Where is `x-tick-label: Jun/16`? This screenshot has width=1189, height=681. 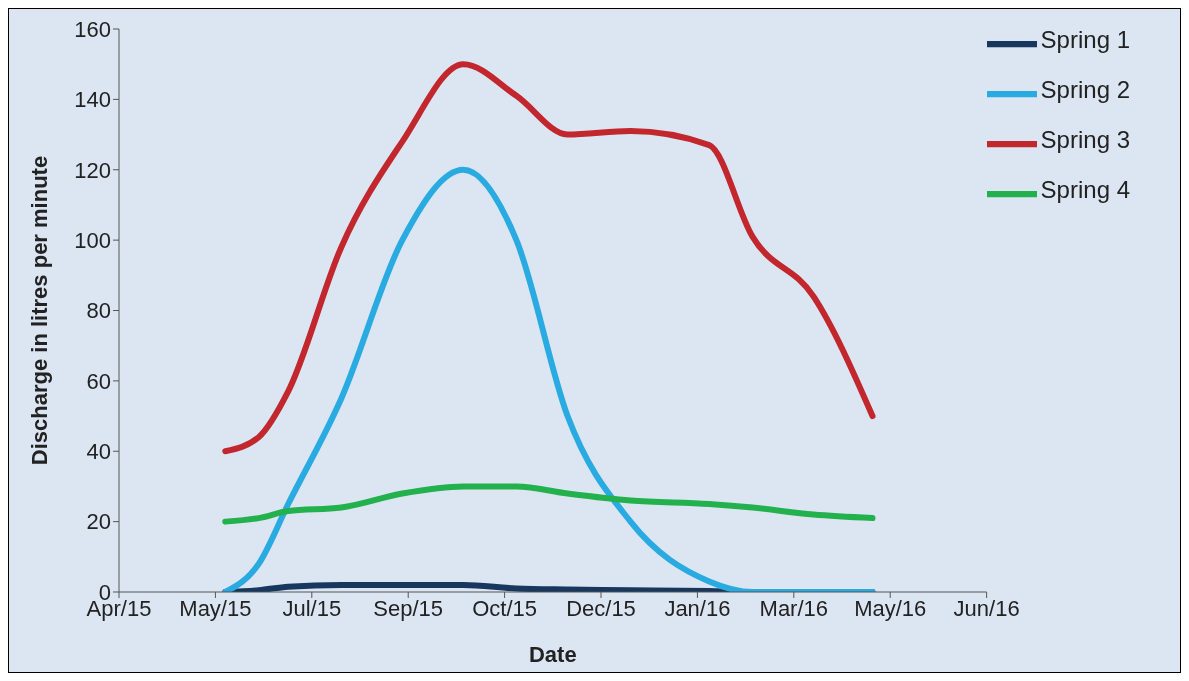
x-tick-label: Jun/16 is located at coordinates (986, 608).